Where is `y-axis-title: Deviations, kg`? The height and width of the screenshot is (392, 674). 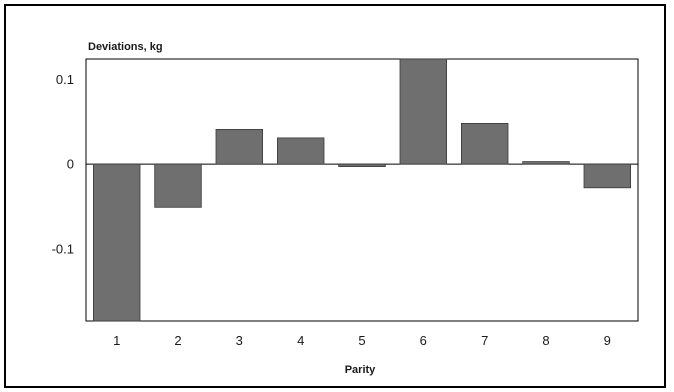
y-axis-title: Deviations, kg is located at coordinates (125, 47).